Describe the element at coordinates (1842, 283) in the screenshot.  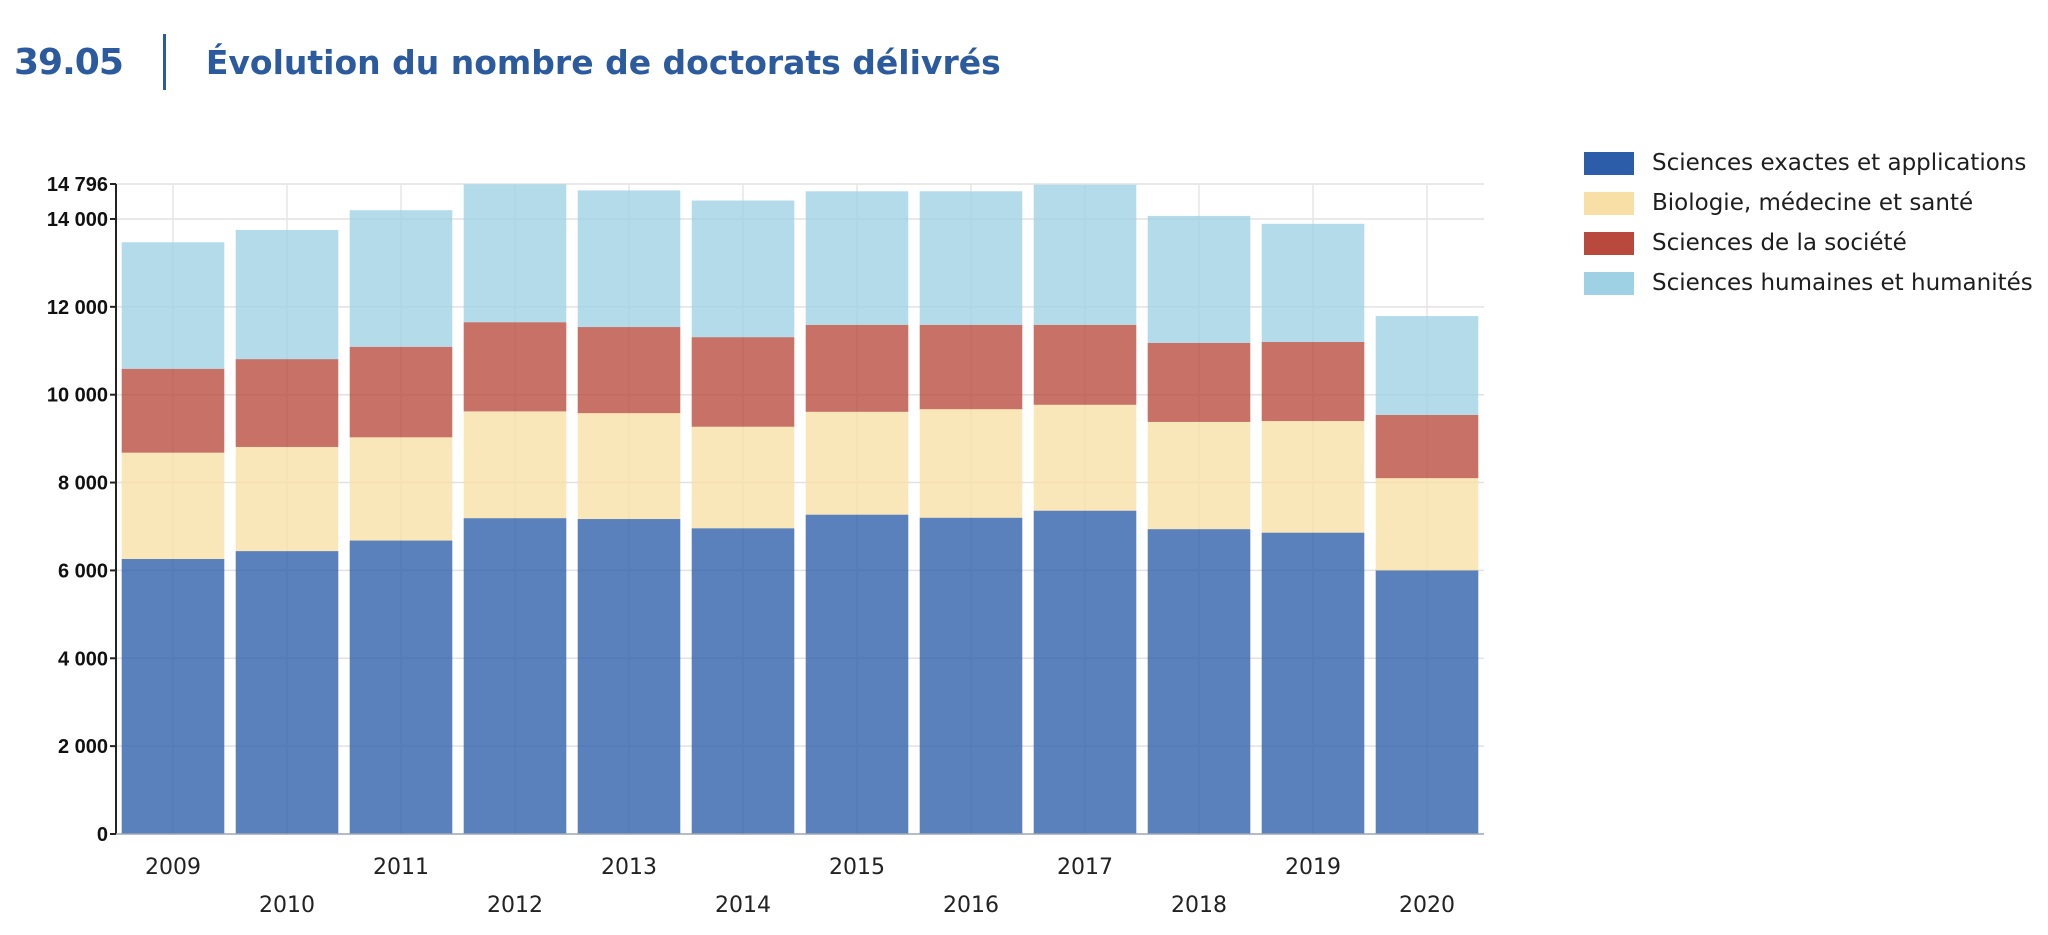
I see `legend-label: Sciences humaines et humanités` at that location.